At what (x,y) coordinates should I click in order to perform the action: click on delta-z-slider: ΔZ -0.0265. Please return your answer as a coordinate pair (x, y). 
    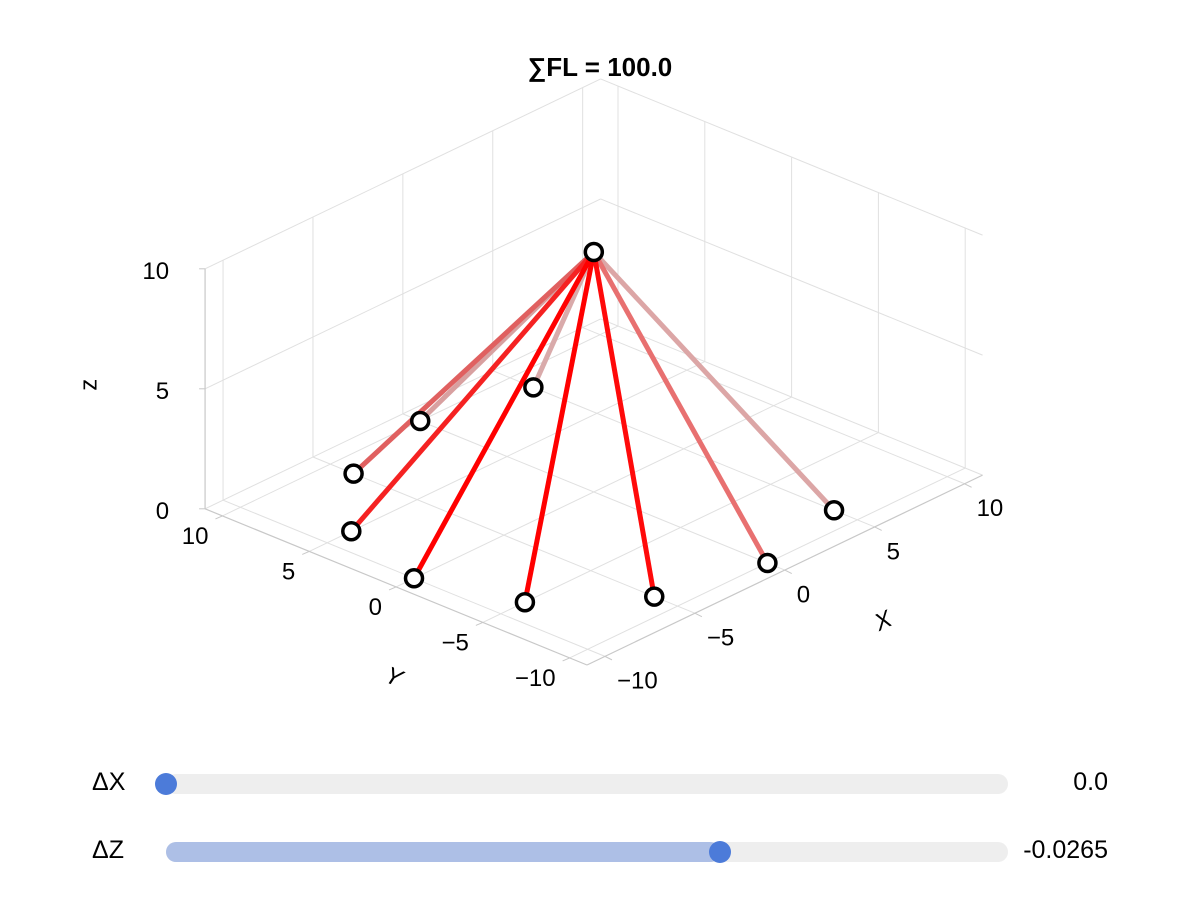
    Looking at the image, I should click on (600, 852).